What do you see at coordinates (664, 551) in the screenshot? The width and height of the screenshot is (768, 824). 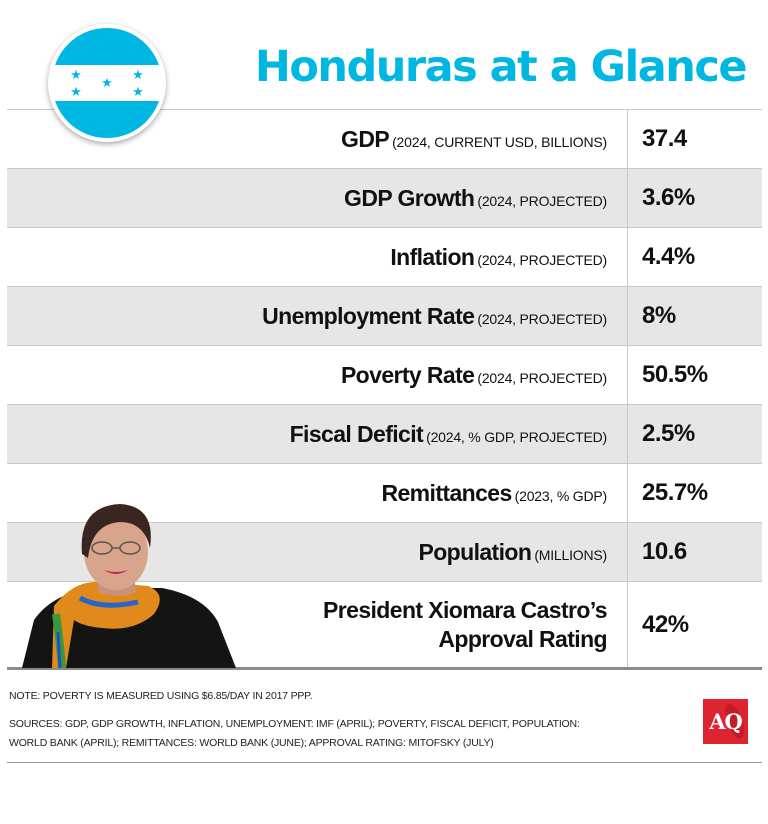 I see `row-value: 10.6` at bounding box center [664, 551].